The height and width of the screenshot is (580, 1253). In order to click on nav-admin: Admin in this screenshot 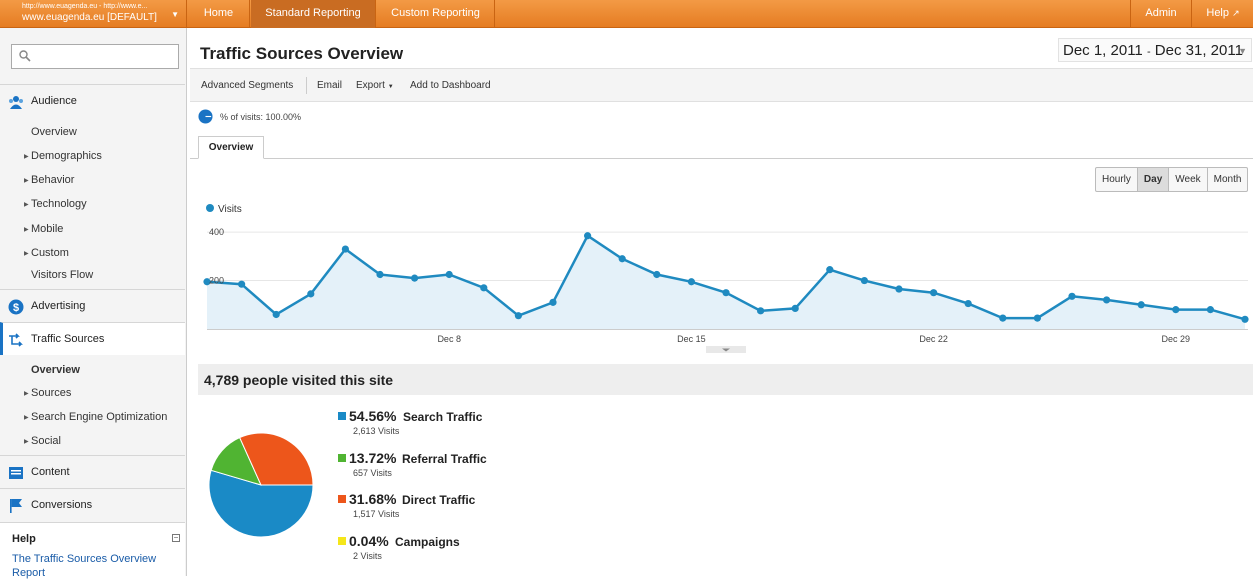, I will do `click(1161, 14)`.